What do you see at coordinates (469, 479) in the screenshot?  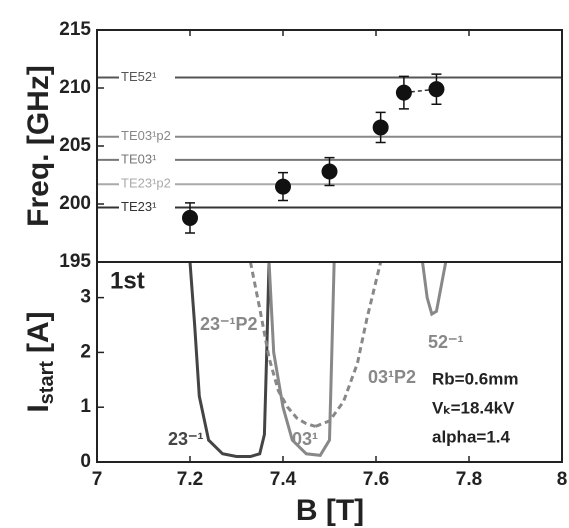 I see `x-tick-label: 7.8` at bounding box center [469, 479].